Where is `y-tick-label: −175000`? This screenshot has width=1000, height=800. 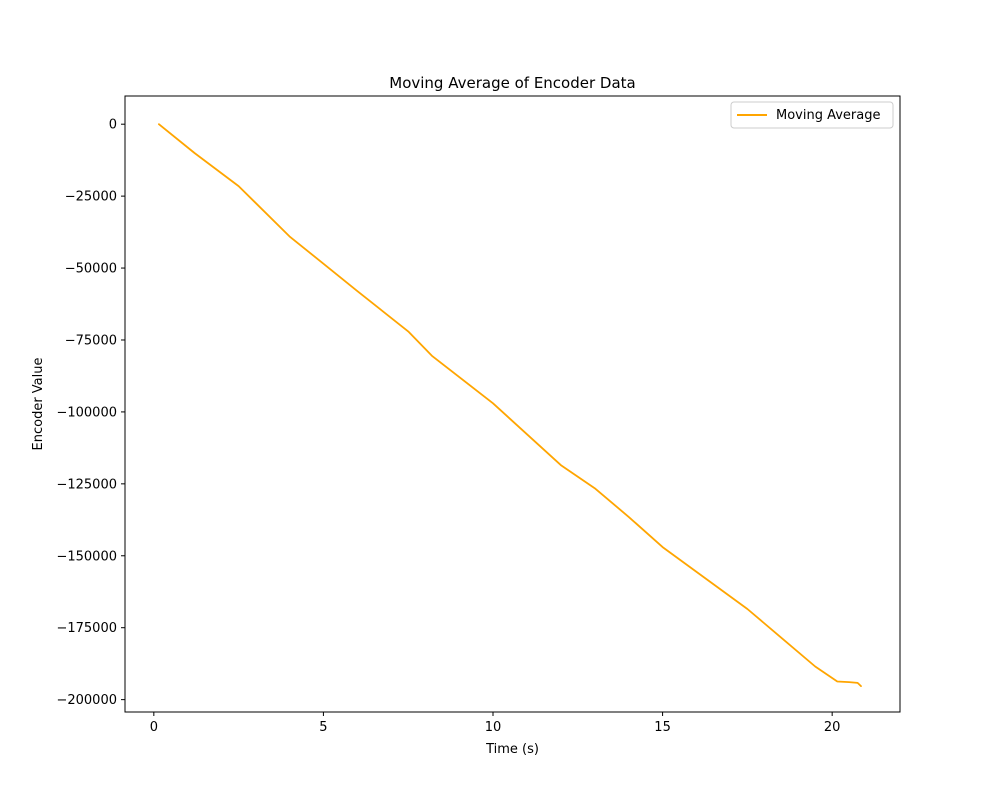 y-tick-label: −175000 is located at coordinates (86, 628).